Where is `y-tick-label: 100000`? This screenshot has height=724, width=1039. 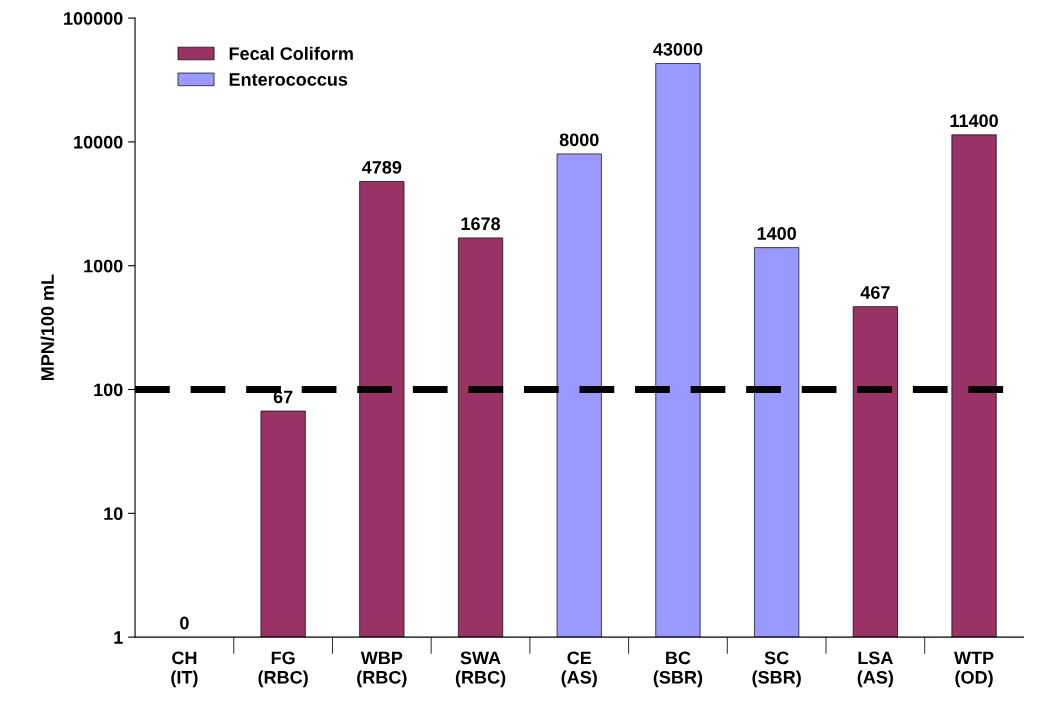 y-tick-label: 100000 is located at coordinates (93, 18).